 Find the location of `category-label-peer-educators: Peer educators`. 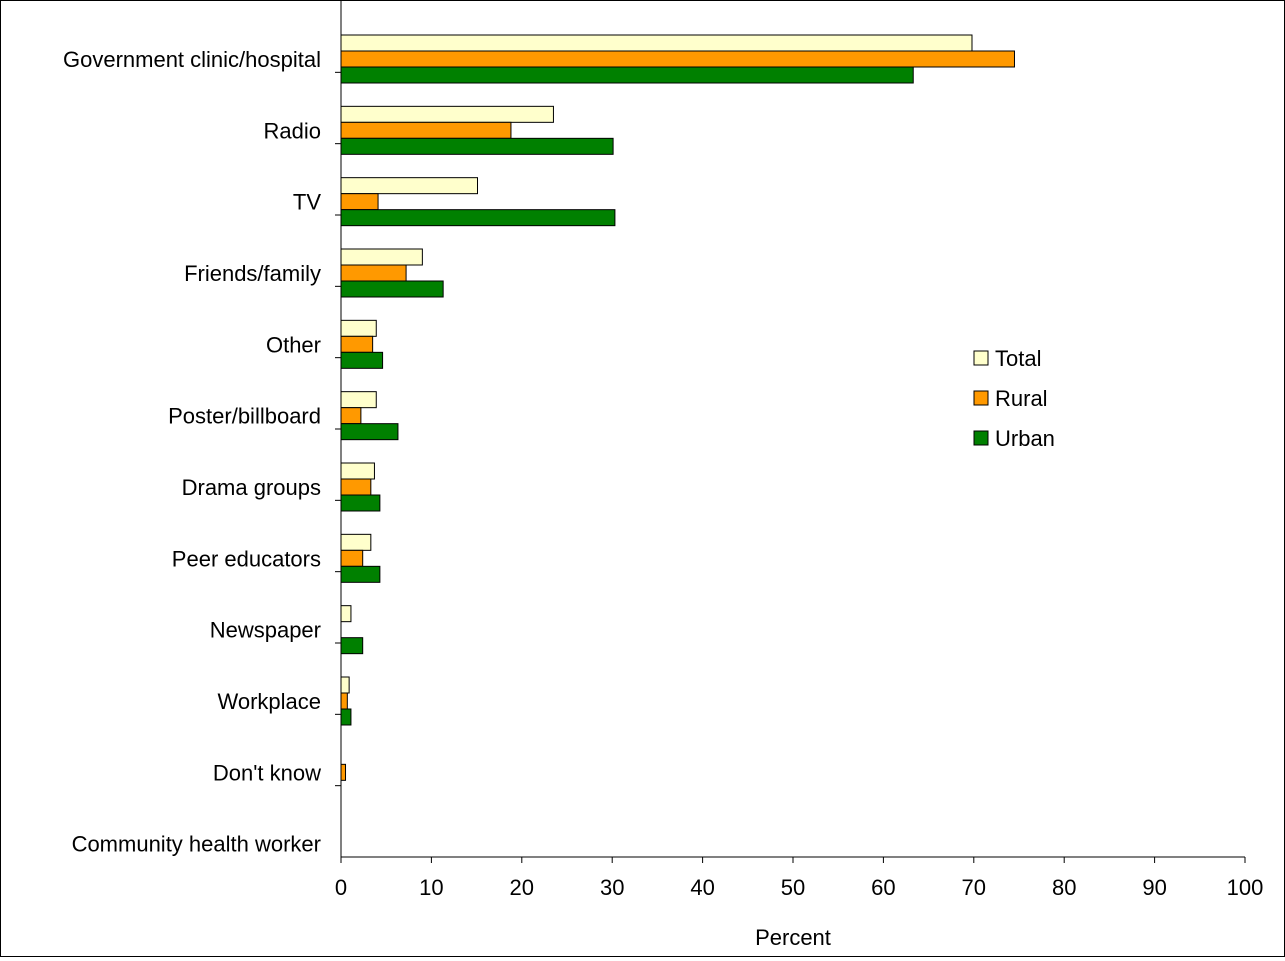

category-label-peer-educators: Peer educators is located at coordinates (246, 558).